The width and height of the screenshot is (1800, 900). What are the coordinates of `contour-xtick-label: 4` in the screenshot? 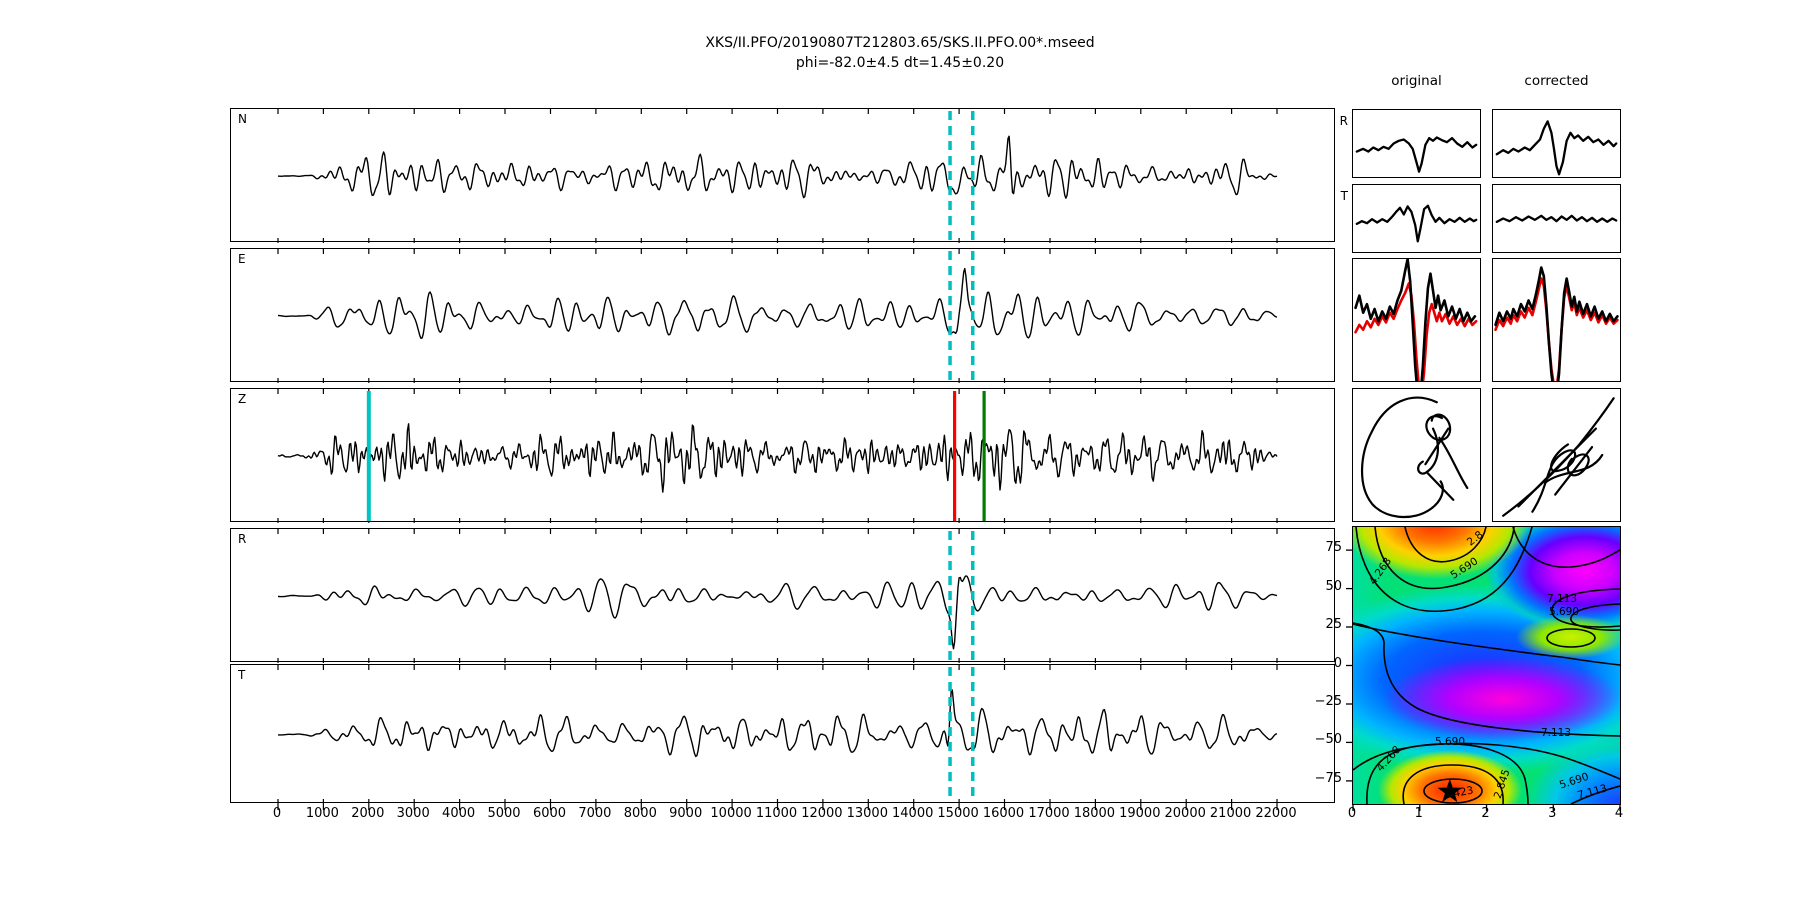 It's located at (1619, 813).